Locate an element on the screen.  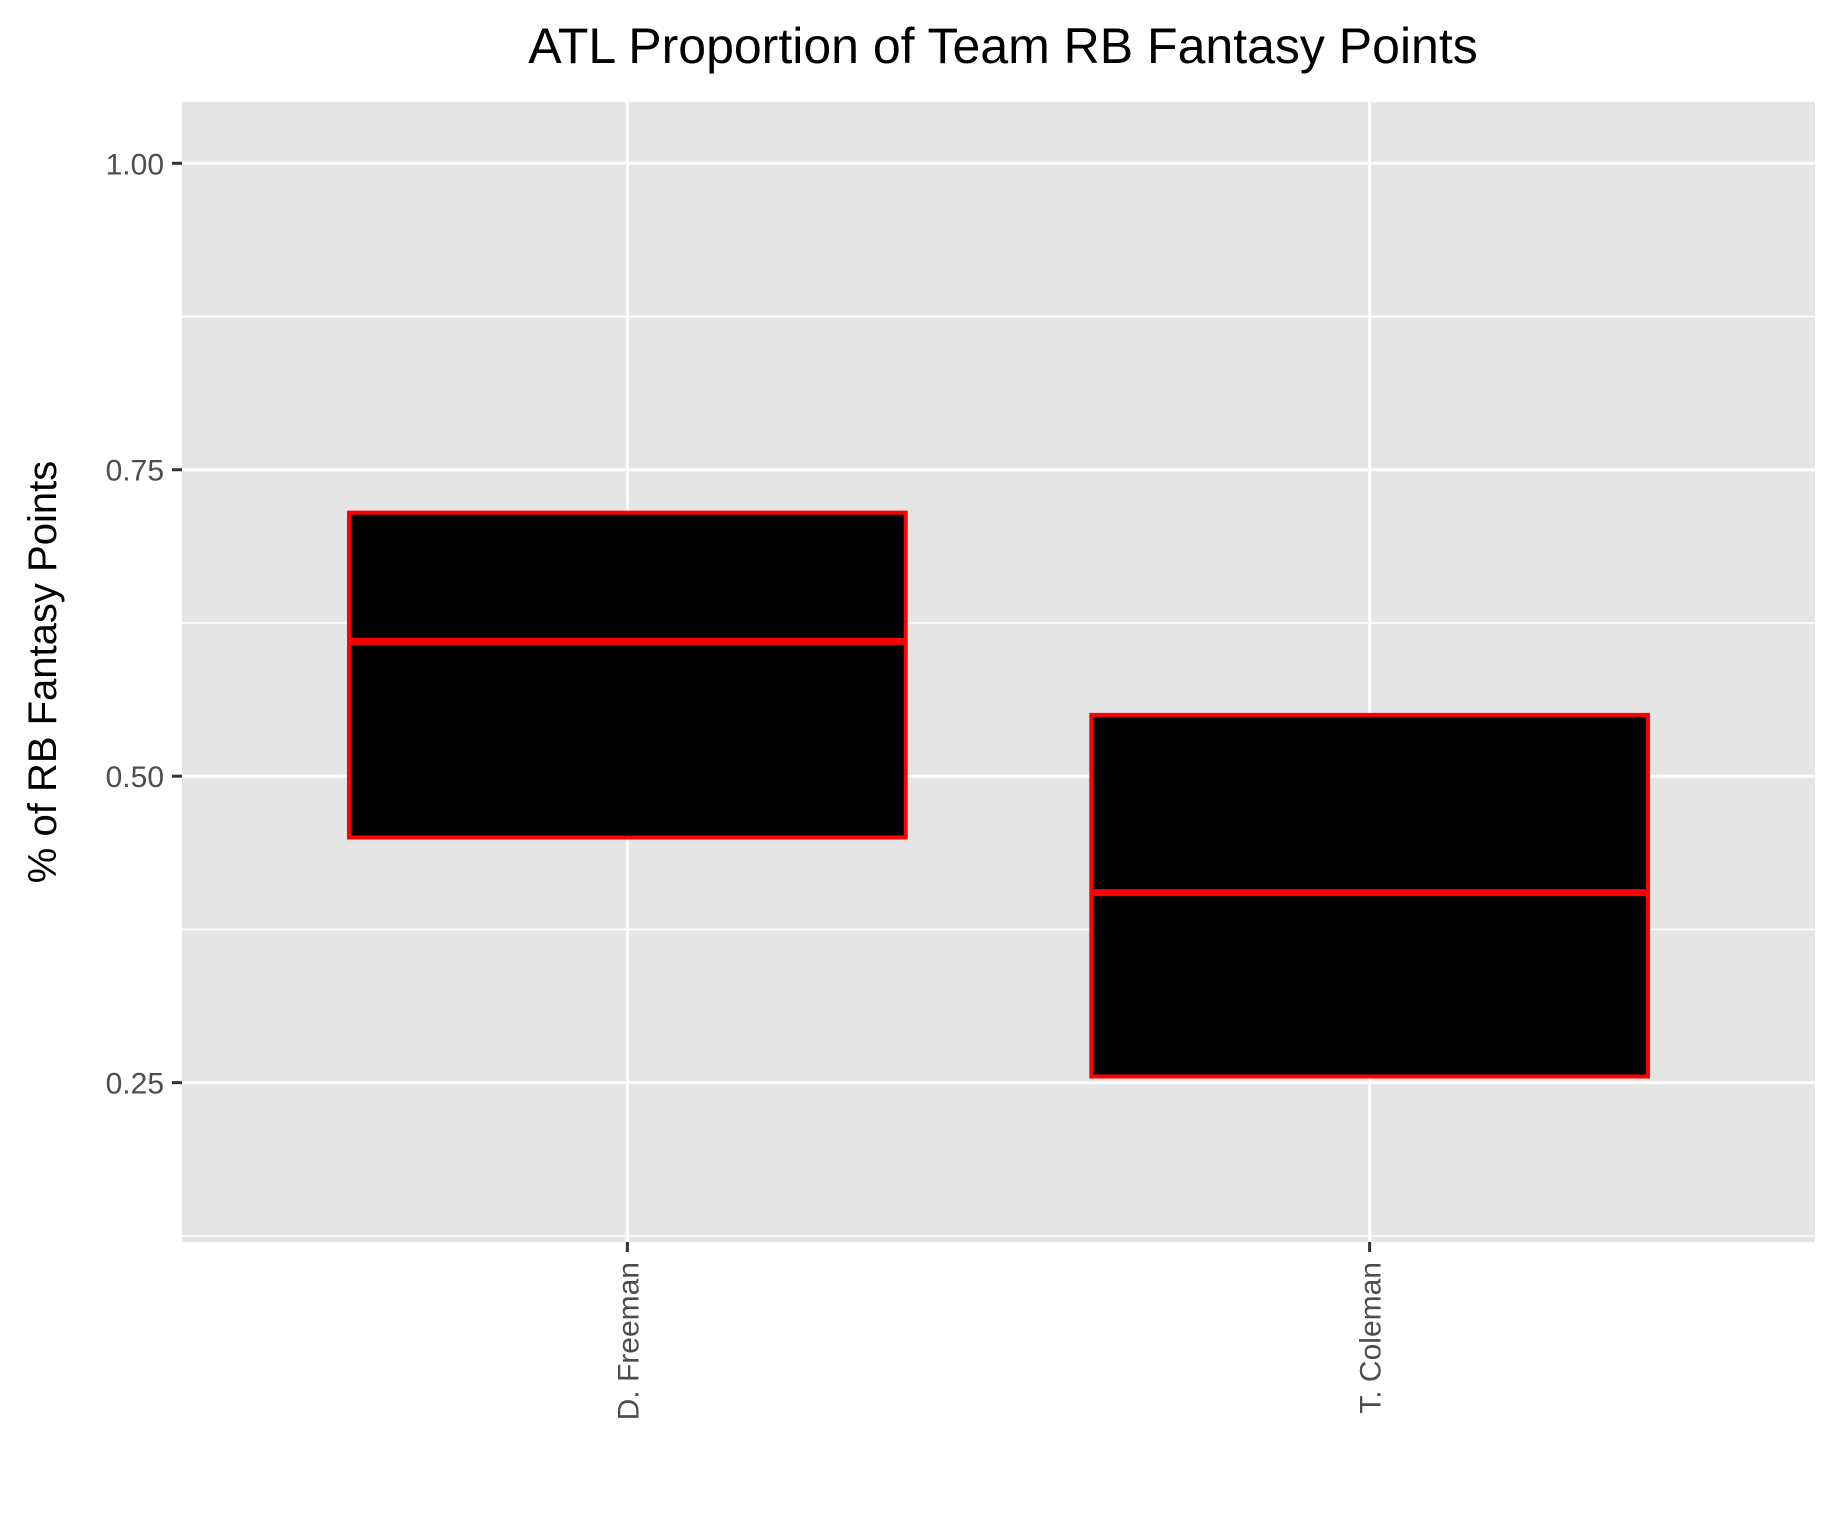
y-axis-title: % of RB Fantasy Points is located at coordinates (43, 672).